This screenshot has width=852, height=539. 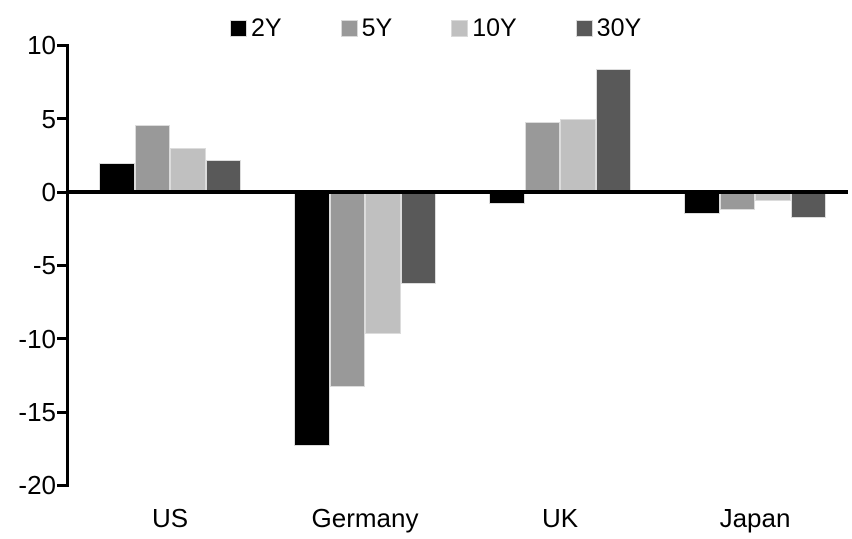 I want to click on bar-germany-5y, so click(x=347, y=290).